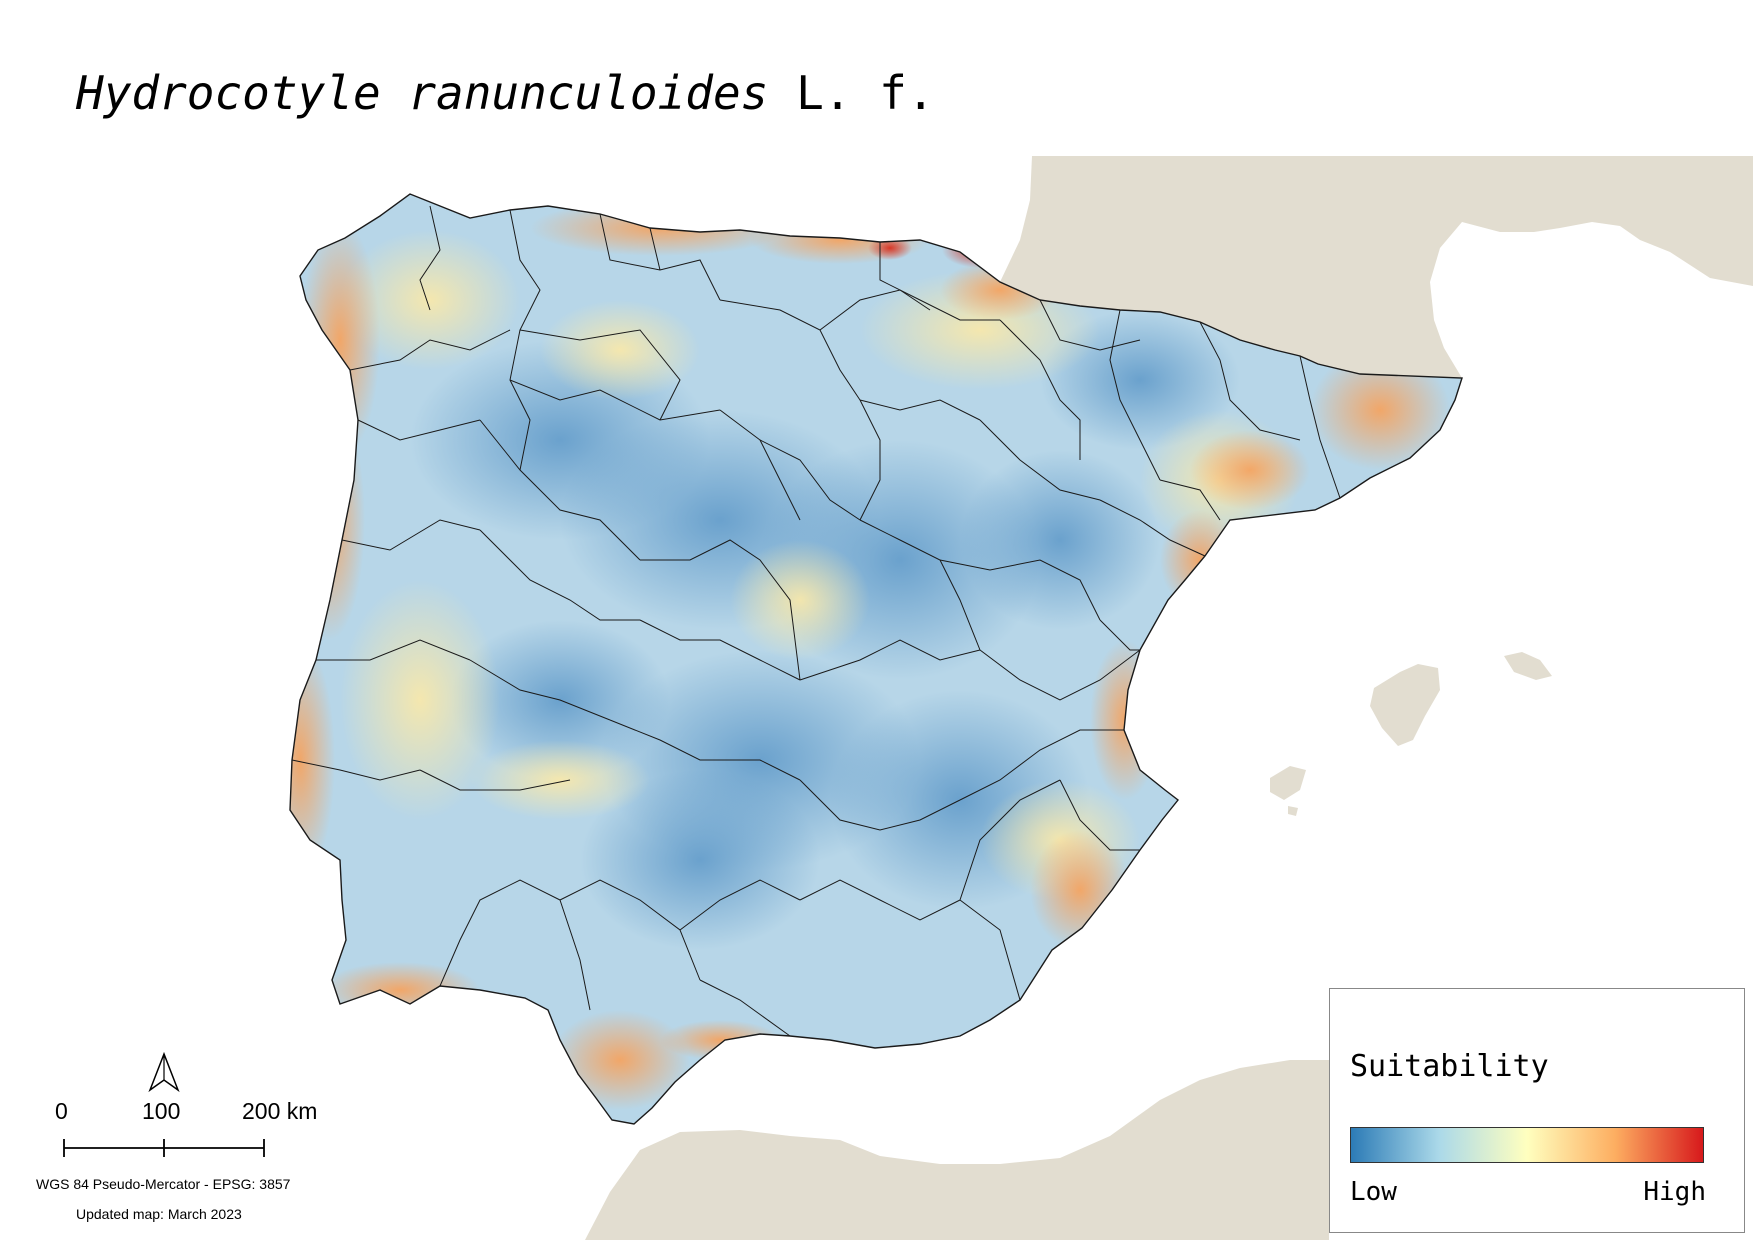  I want to click on scale-label-100: 100, so click(161, 1111).